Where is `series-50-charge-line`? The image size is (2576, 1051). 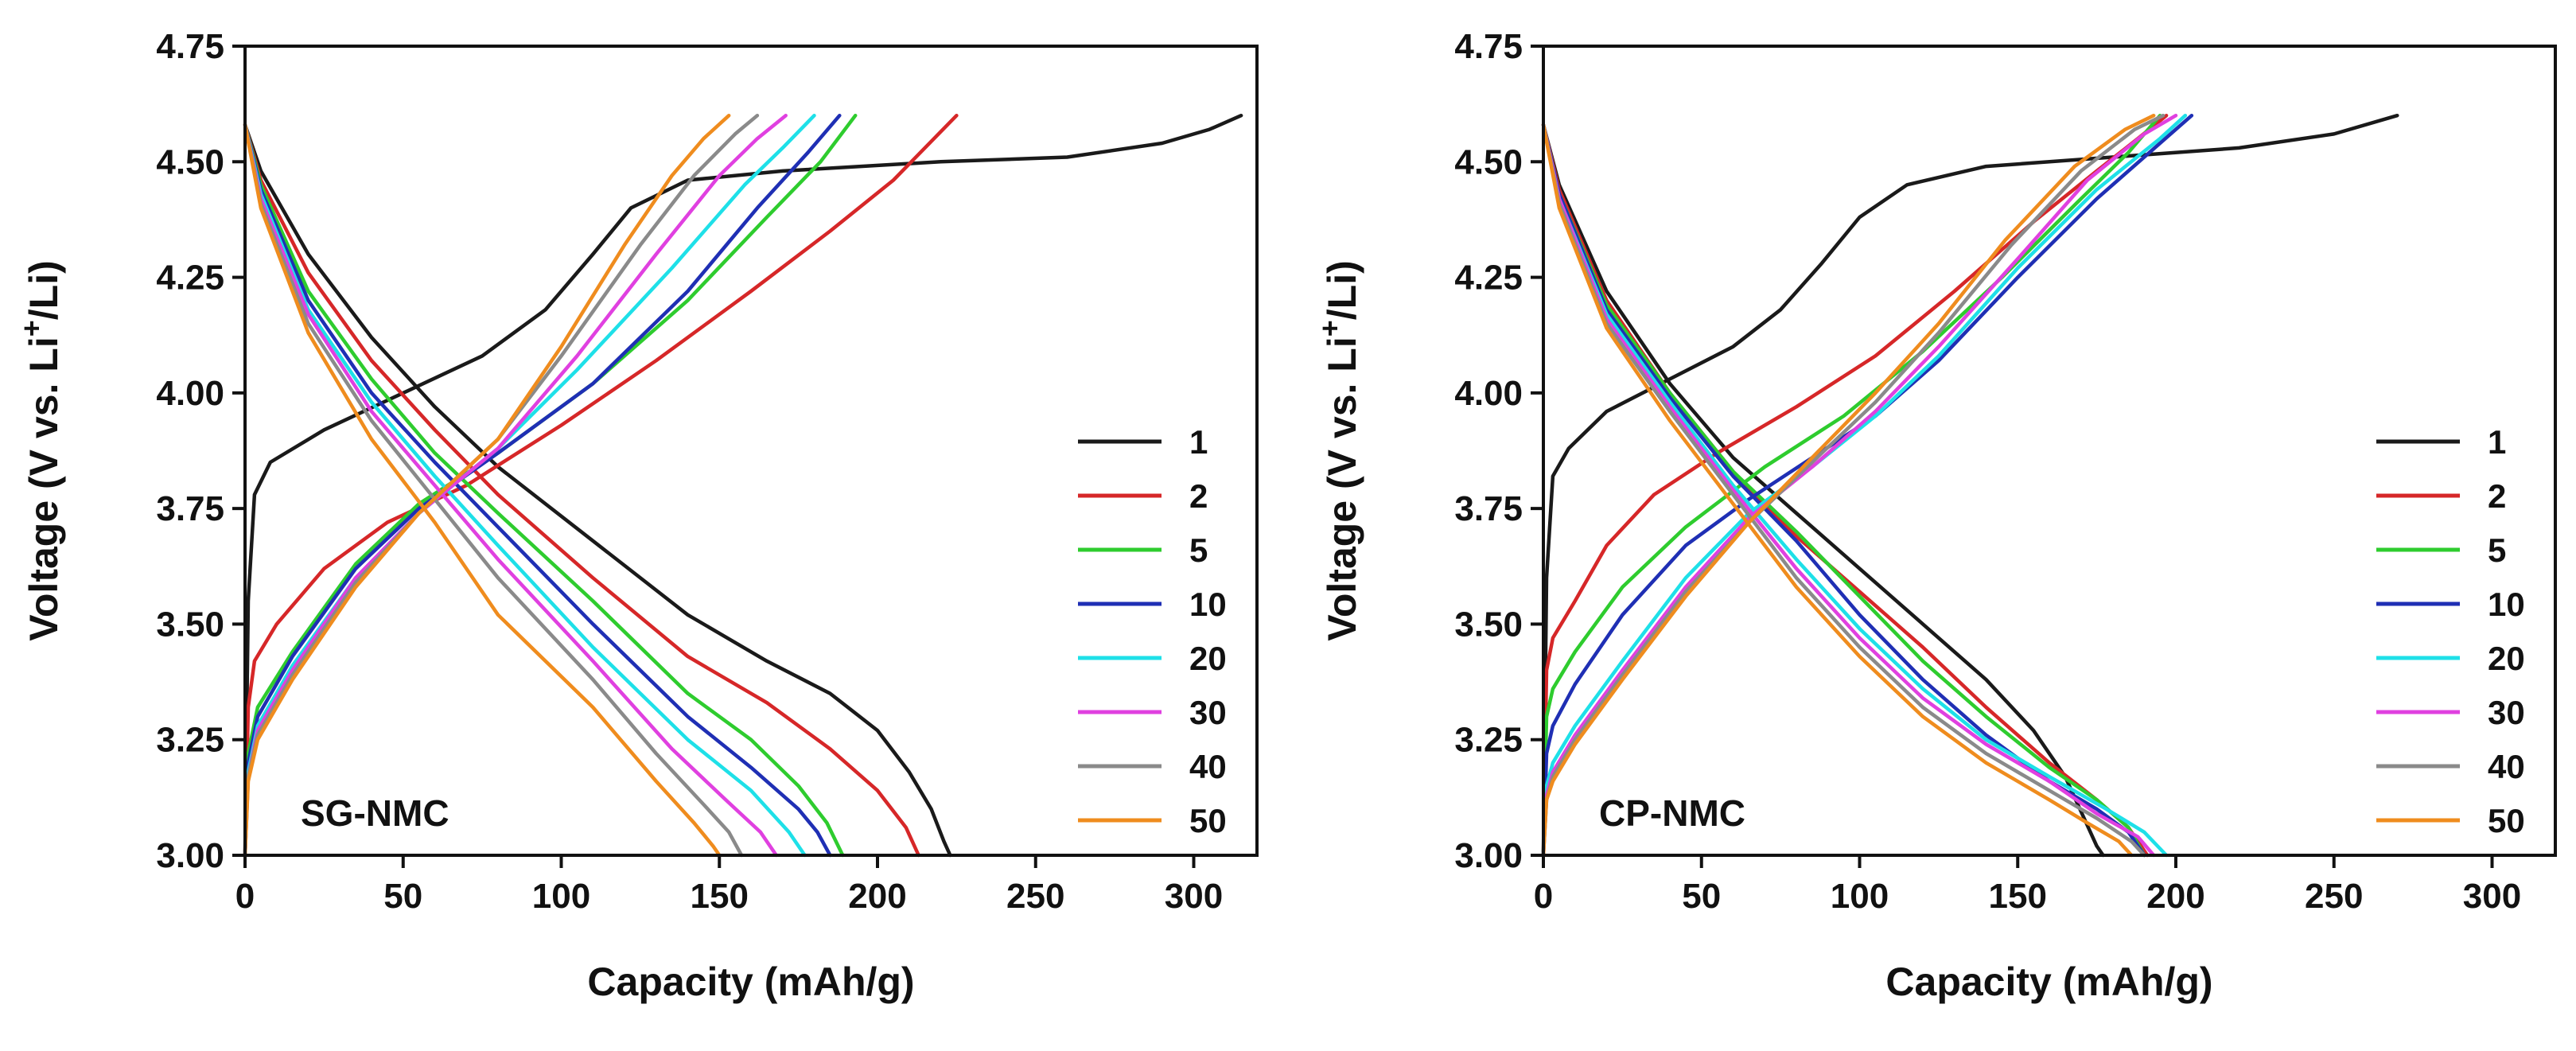 series-50-charge-line is located at coordinates (487, 486).